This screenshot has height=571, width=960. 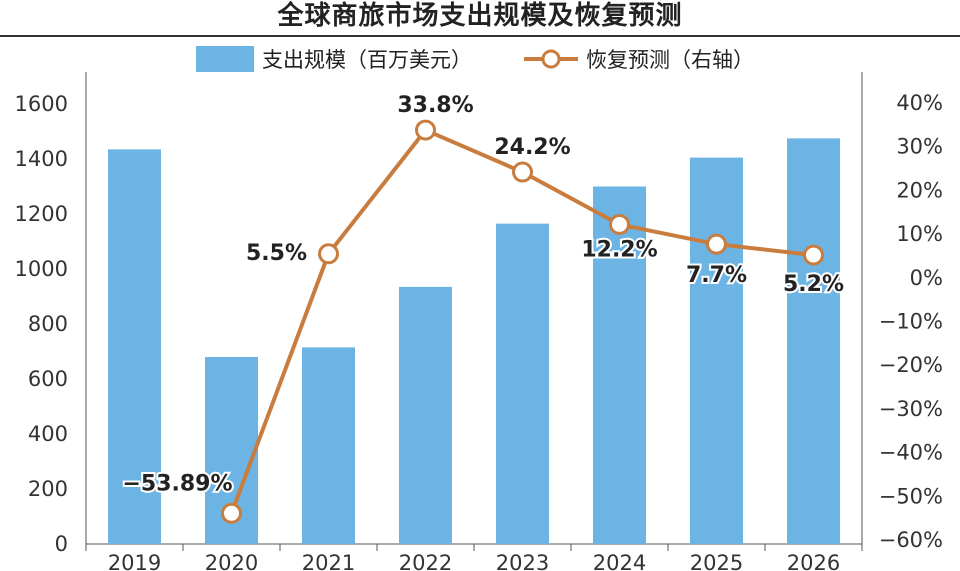 What do you see at coordinates (619, 249) in the screenshot?
I see `line-data-label: 12.2%` at bounding box center [619, 249].